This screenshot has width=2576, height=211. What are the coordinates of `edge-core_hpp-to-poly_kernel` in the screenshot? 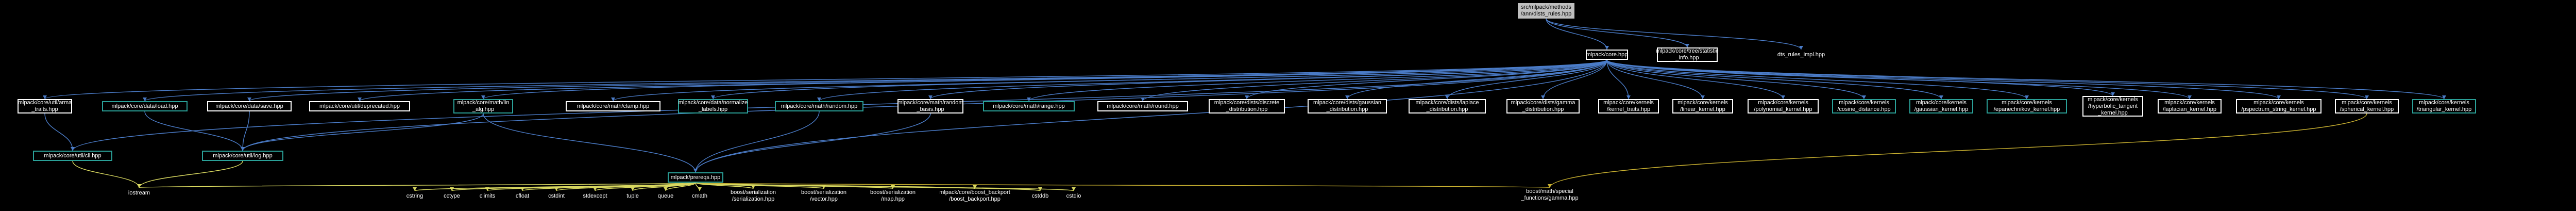 It's located at (1695, 79).